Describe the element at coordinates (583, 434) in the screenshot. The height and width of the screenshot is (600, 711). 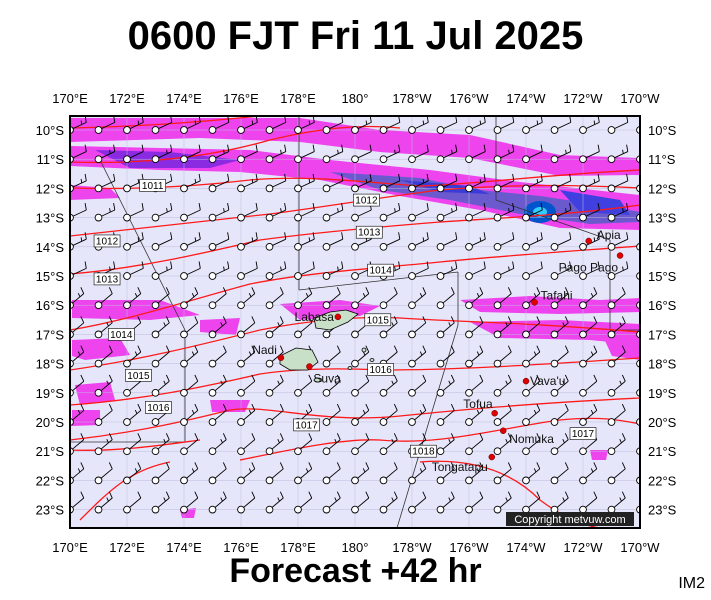
I see `svg-text: 1017` at that location.